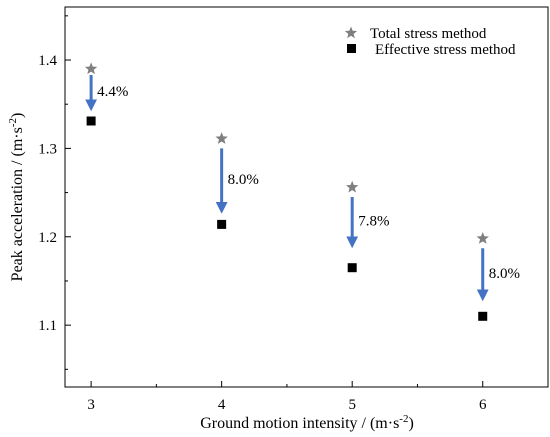 This screenshot has width=550, height=437. Describe the element at coordinates (222, 405) in the screenshot. I see `x-tick-label: 4` at that location.